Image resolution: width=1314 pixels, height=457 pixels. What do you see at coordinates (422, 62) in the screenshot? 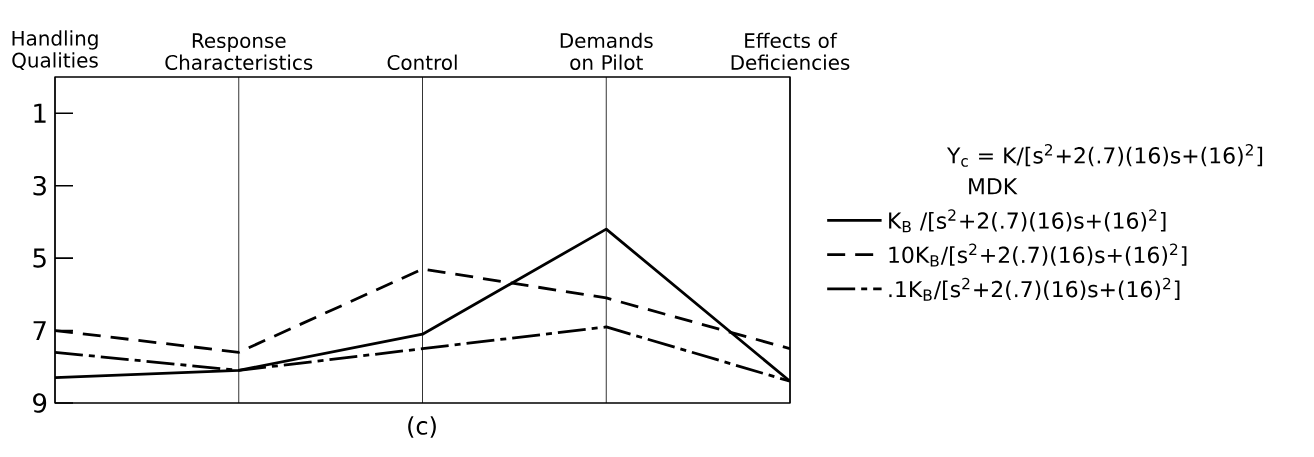
I see `x-tick-label: Control` at bounding box center [422, 62].